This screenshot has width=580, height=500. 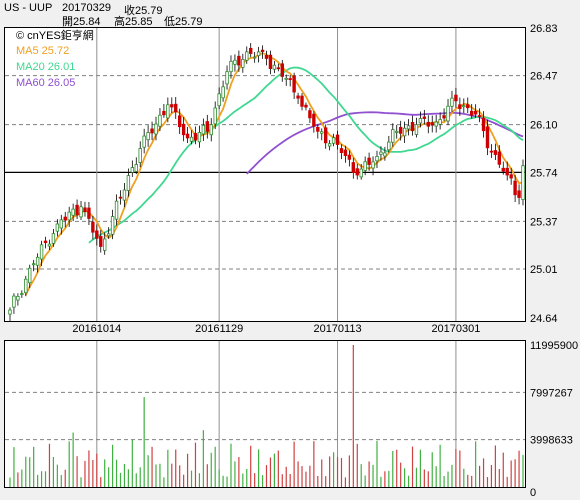 What do you see at coordinates (544, 126) in the screenshot?
I see `price-tick-label: 26.10` at bounding box center [544, 126].